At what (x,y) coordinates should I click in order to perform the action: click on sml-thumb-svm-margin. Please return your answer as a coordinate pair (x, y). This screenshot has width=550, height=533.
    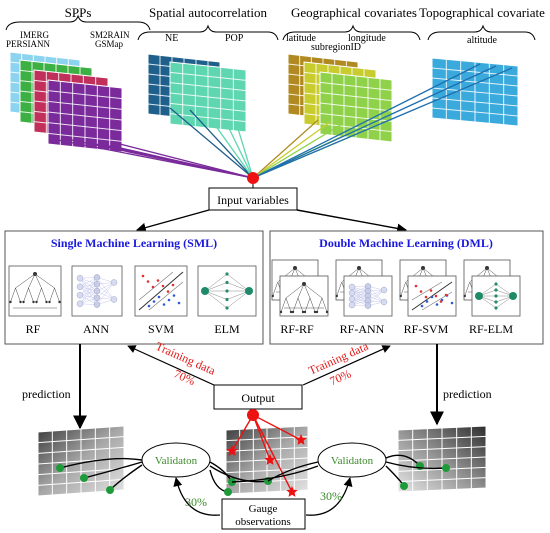
    Looking at the image, I should click on (156, 286).